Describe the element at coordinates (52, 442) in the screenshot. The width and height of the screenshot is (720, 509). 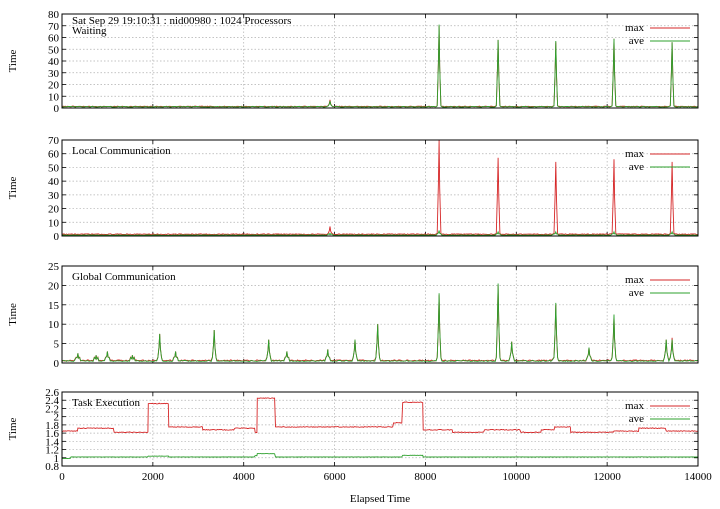
I see `y-tick-label: 1.4` at that location.